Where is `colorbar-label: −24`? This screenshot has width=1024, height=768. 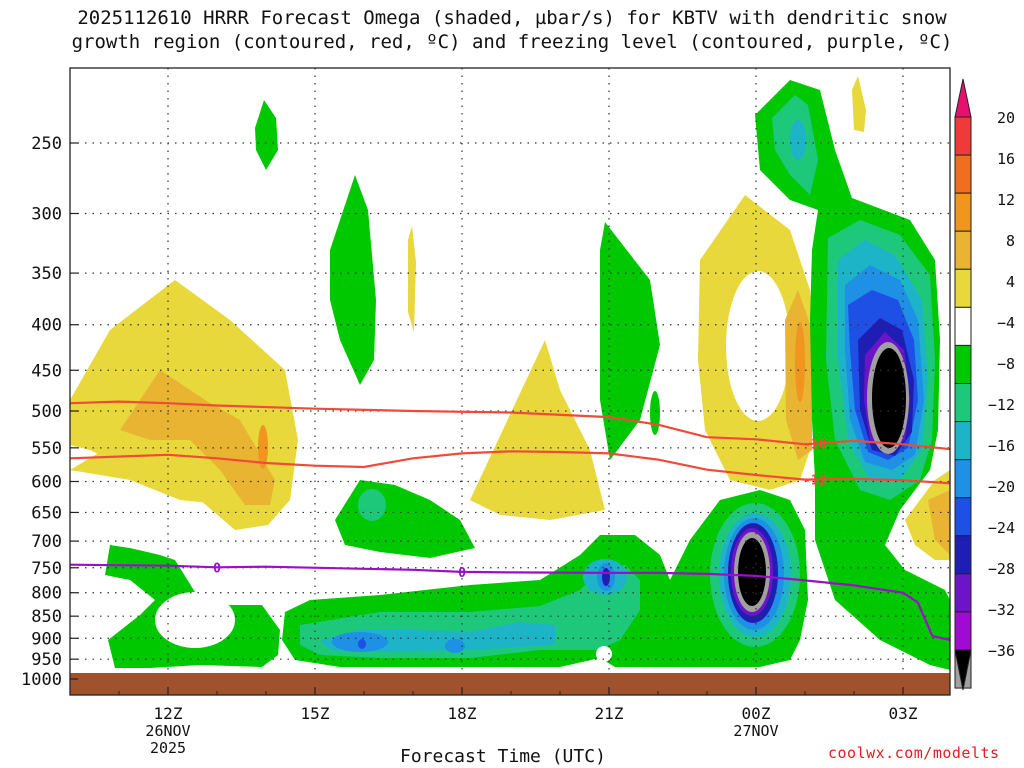
colorbar-label: −24 is located at coordinates (1001, 528).